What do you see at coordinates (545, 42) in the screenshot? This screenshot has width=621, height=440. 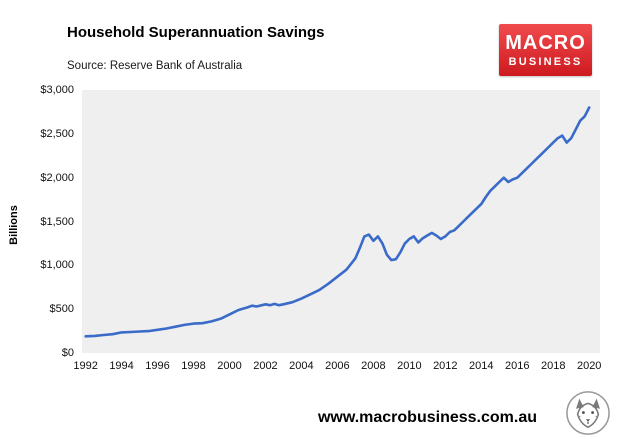 I see `logo-line1: MACRO` at bounding box center [545, 42].